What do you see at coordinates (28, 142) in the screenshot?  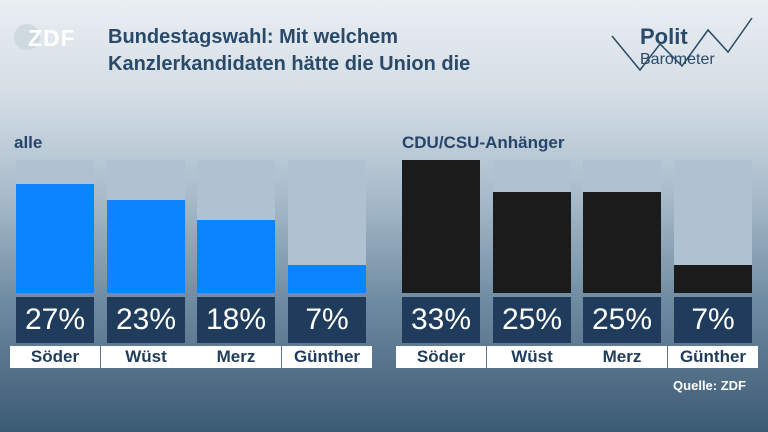 I see `group-label-all: alle` at bounding box center [28, 142].